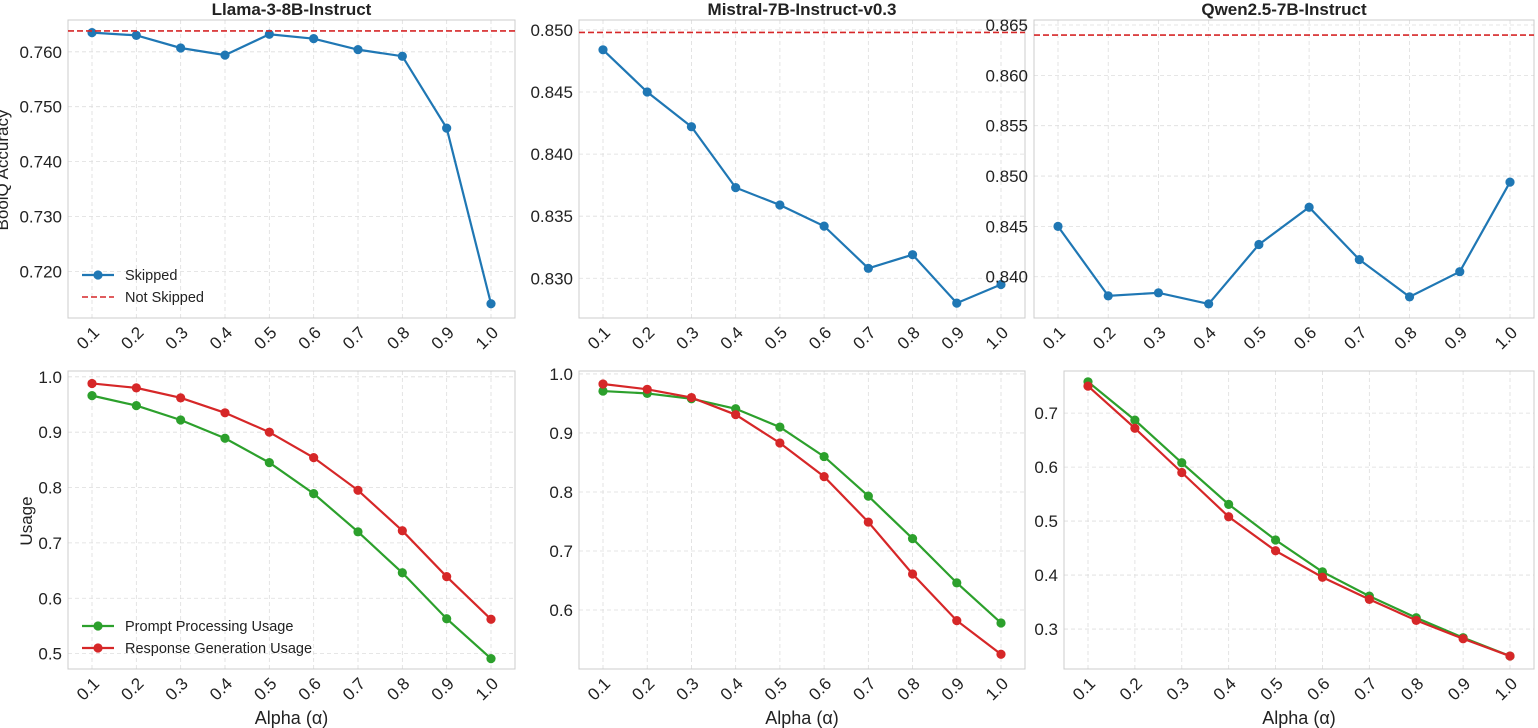  What do you see at coordinates (1006, 126) in the screenshot?
I see `y-tick-label: 0.855` at bounding box center [1006, 126].